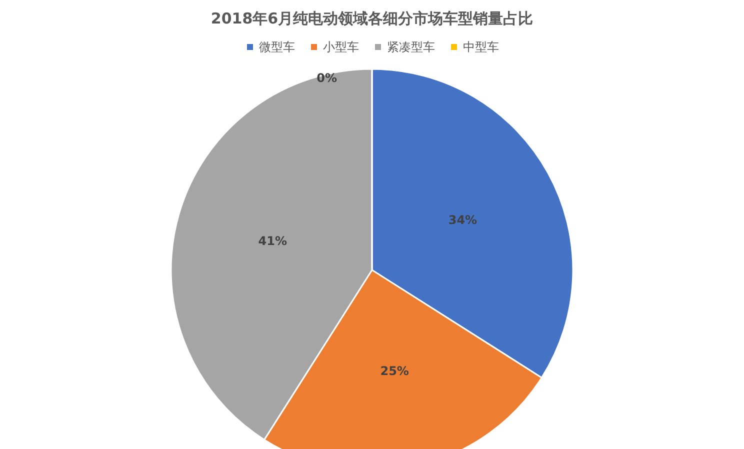  I want to click on legend-label: 小型车, so click(341, 47).